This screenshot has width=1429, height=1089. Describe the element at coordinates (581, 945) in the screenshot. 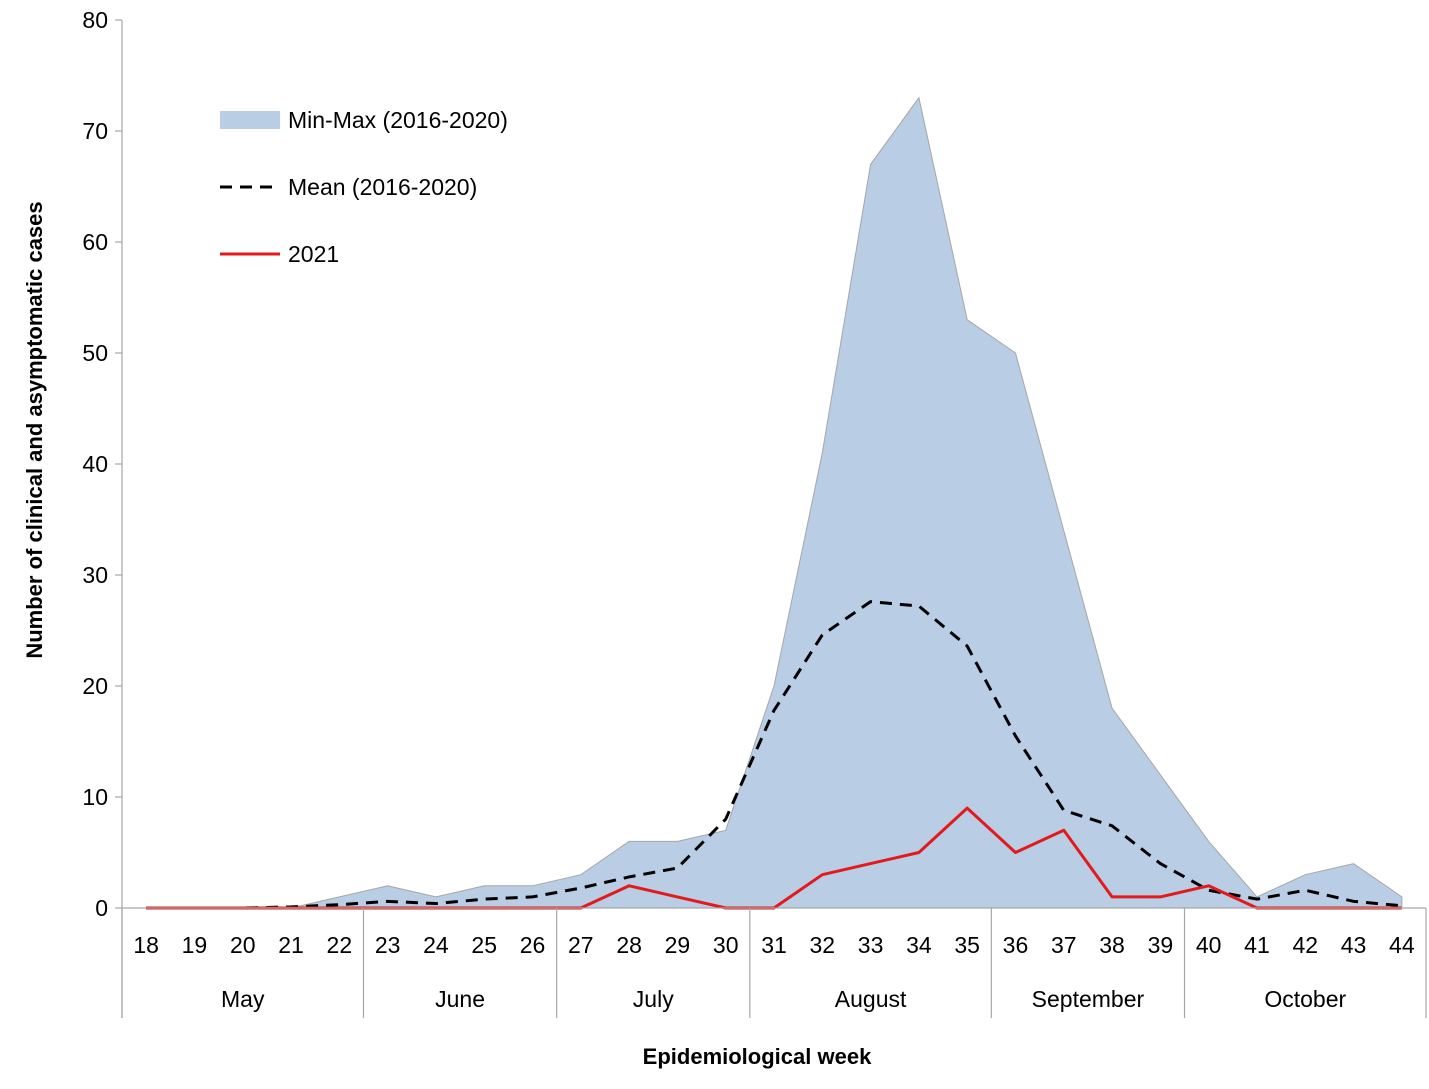

I see `x-tick-label: 27` at that location.